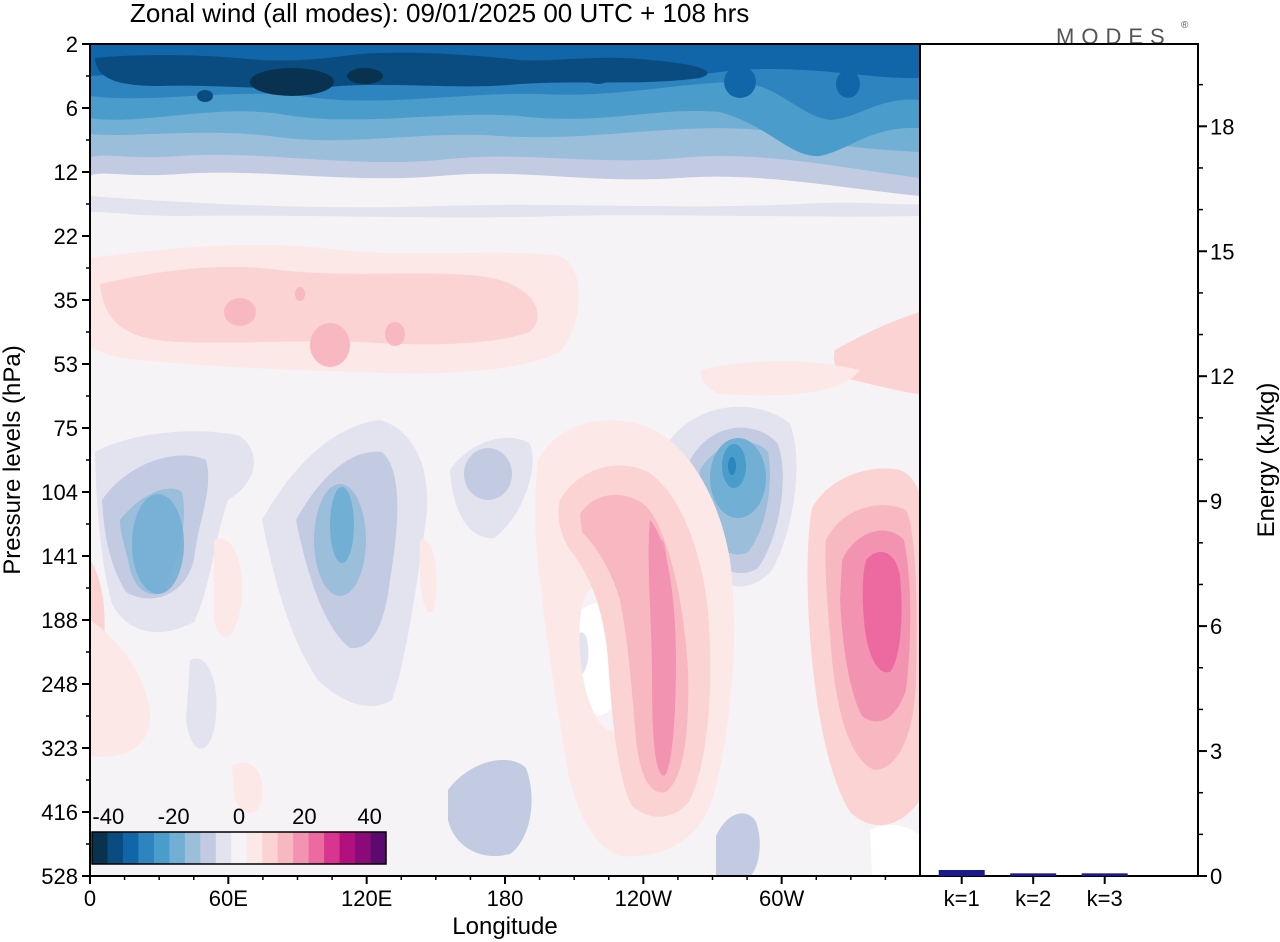 Image resolution: width=1280 pixels, height=942 pixels. What do you see at coordinates (1222, 126) in the screenshot?
I see `energy-tick-label: 18` at bounding box center [1222, 126].